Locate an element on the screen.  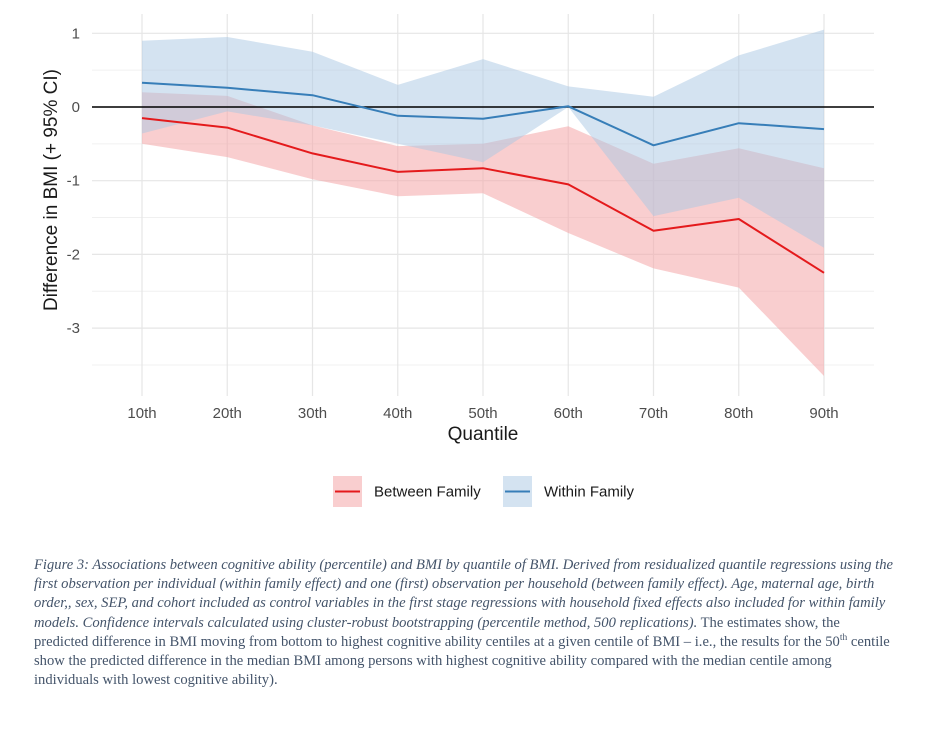
x-tick-label: 70th is located at coordinates (653, 413).